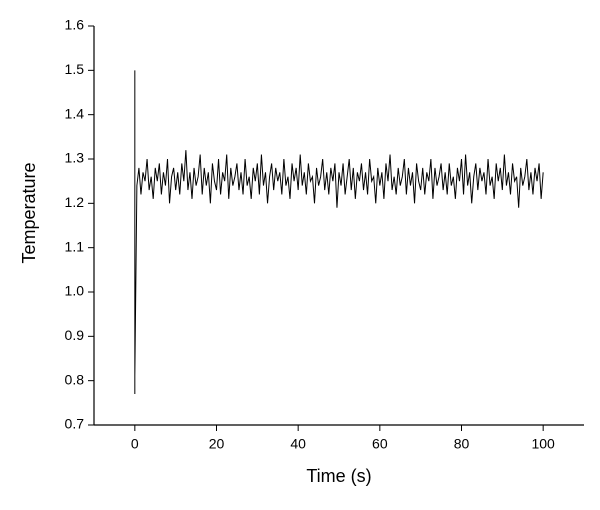 The width and height of the screenshot is (600, 510). Describe the element at coordinates (75, 246) in the screenshot. I see `y-tick-label: 1.1` at that location.